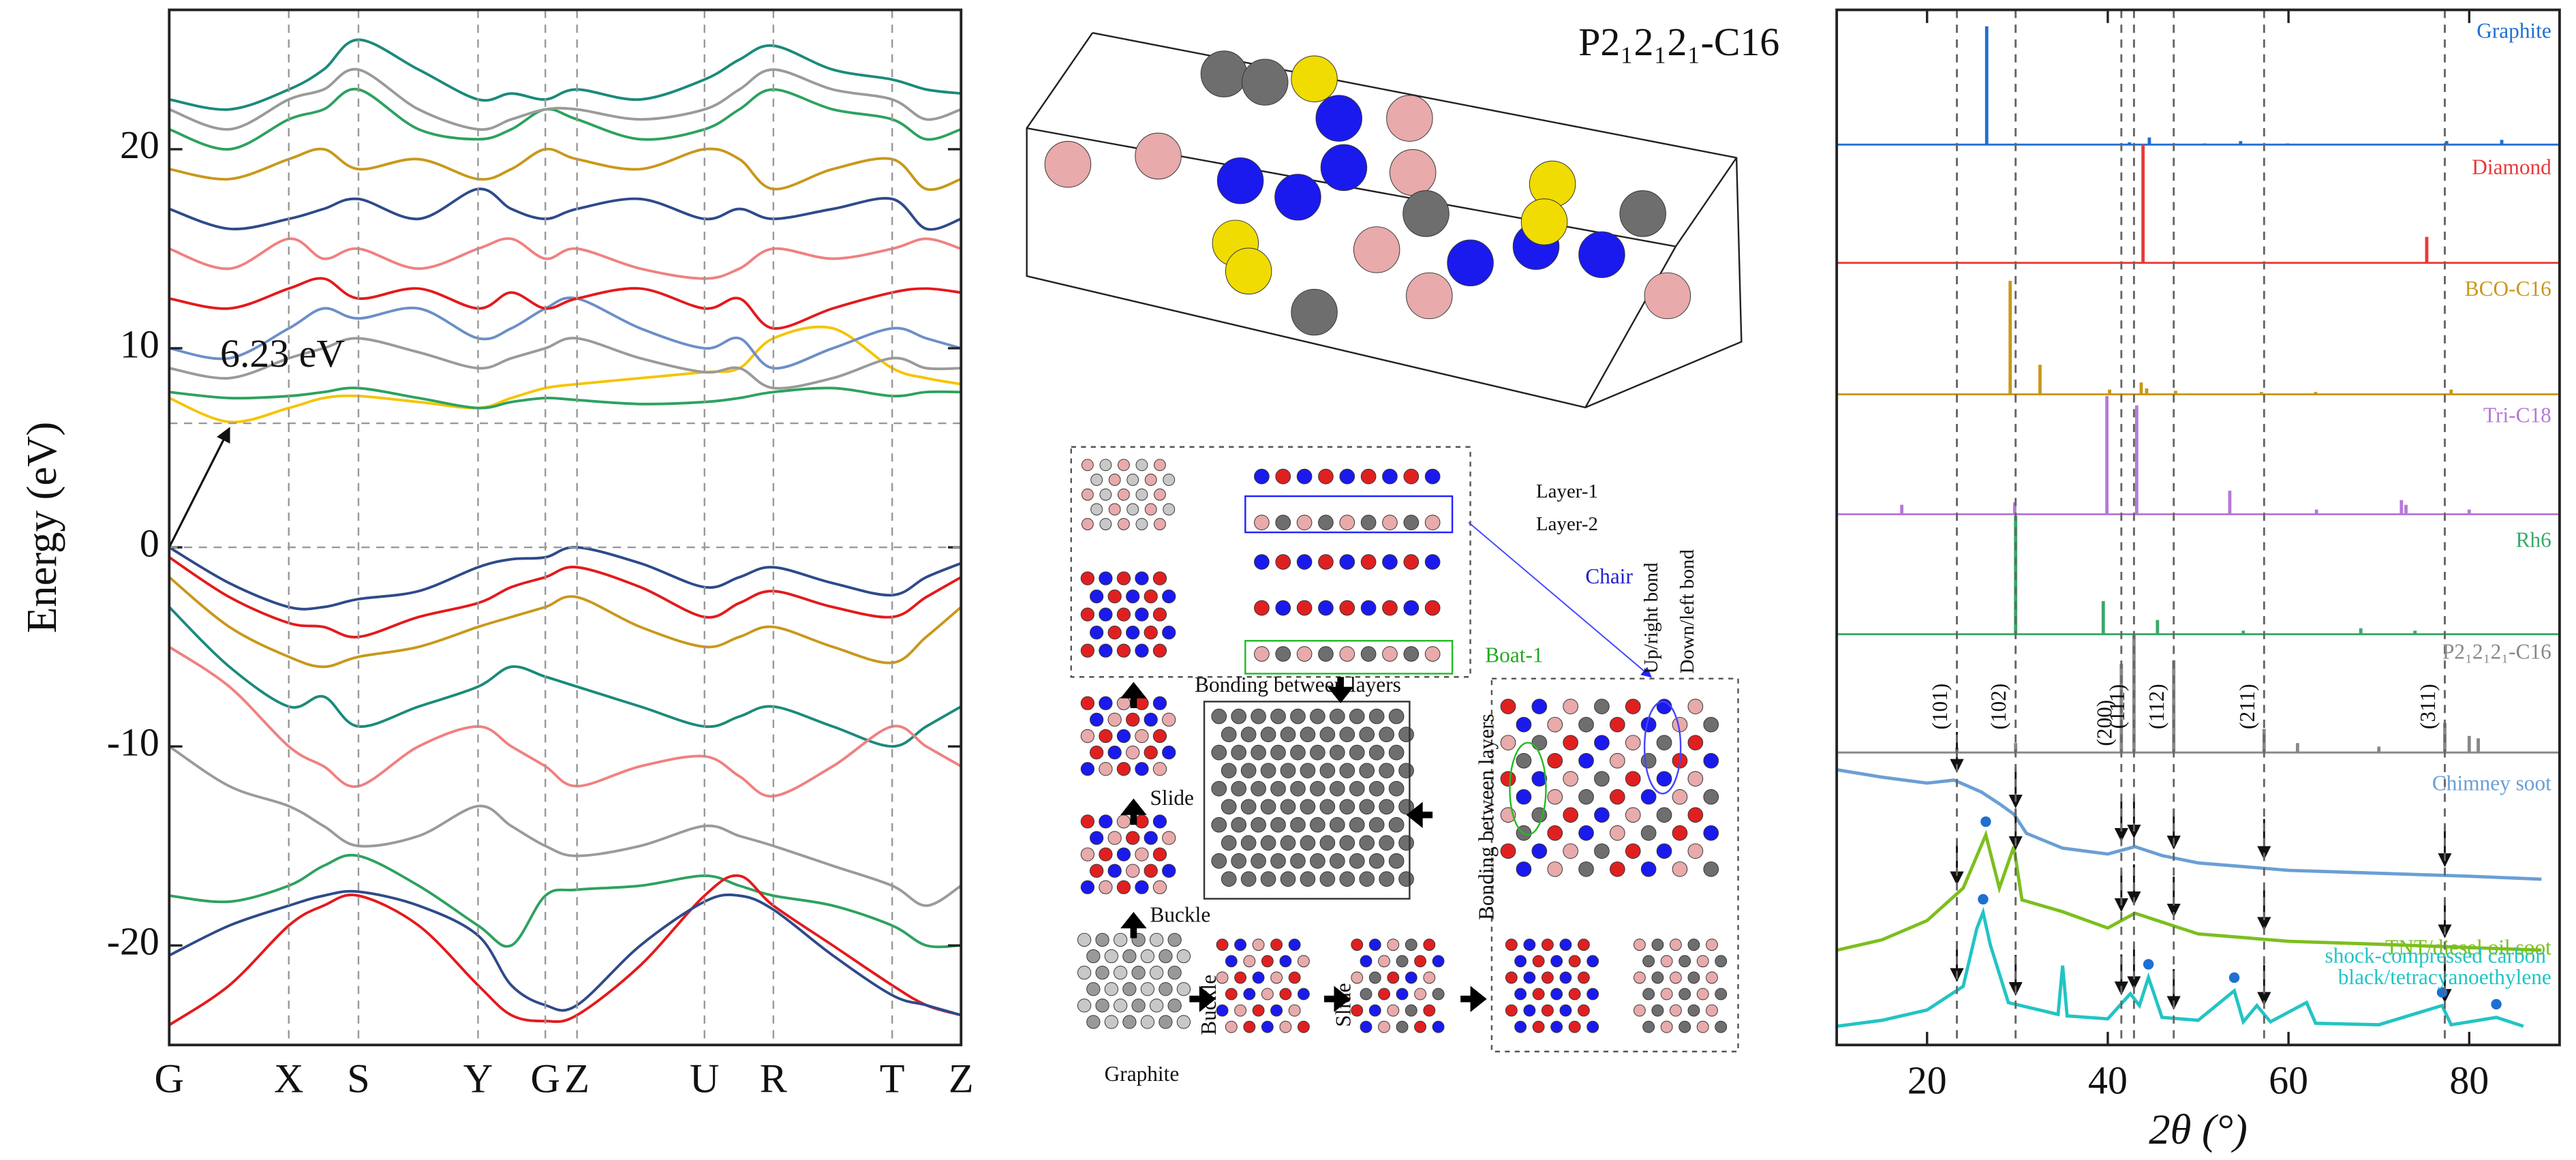  Describe the element at coordinates (2428, 707) in the screenshot. I see `reference-label: (311)` at that location.